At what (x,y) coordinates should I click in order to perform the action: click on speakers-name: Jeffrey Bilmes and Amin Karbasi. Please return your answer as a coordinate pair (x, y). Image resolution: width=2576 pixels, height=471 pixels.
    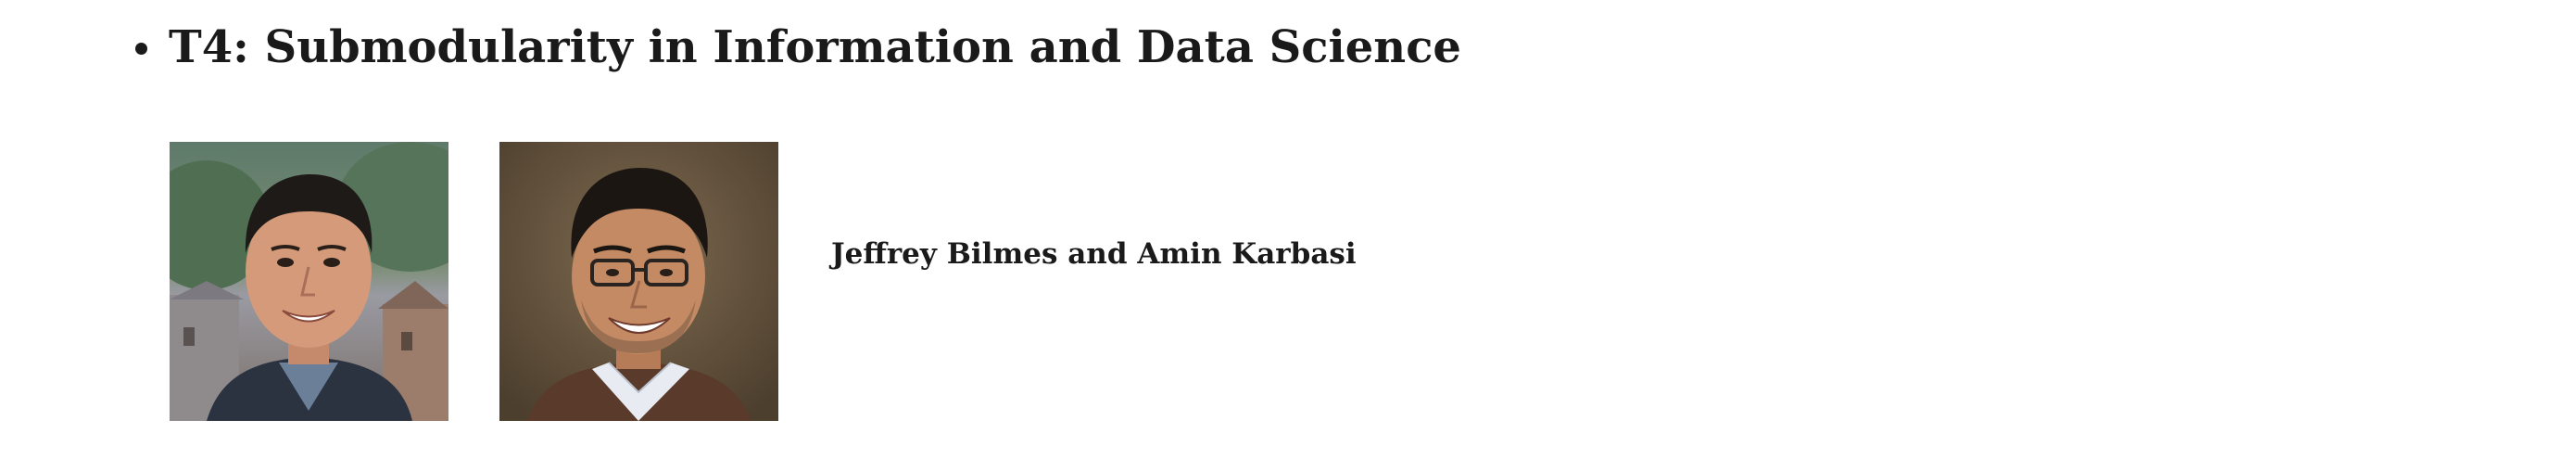
    Looking at the image, I should click on (1094, 254).